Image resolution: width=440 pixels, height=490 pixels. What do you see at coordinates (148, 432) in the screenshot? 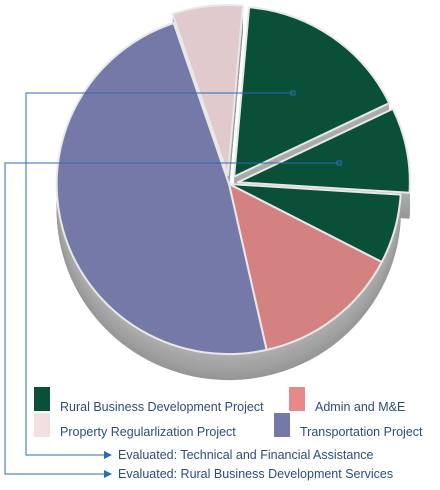
I see `legend-label-property-regularlization-project: Property Regularlization Project` at bounding box center [148, 432].